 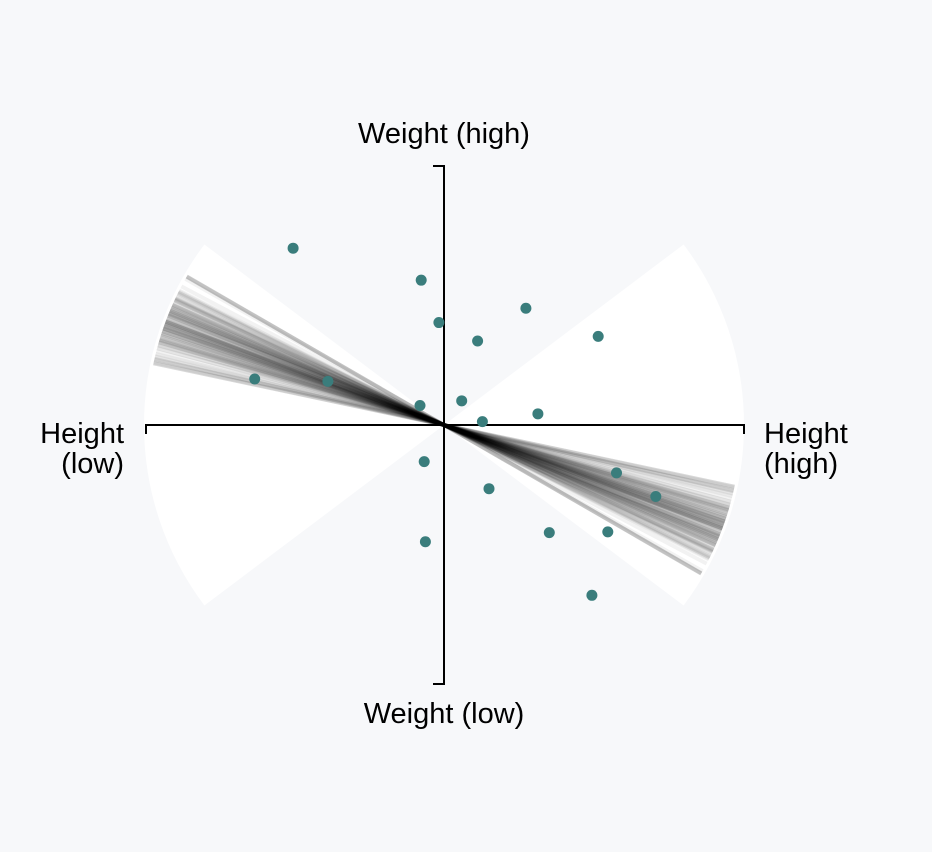 I want to click on axis-label-top: Weight (high), so click(x=444, y=134).